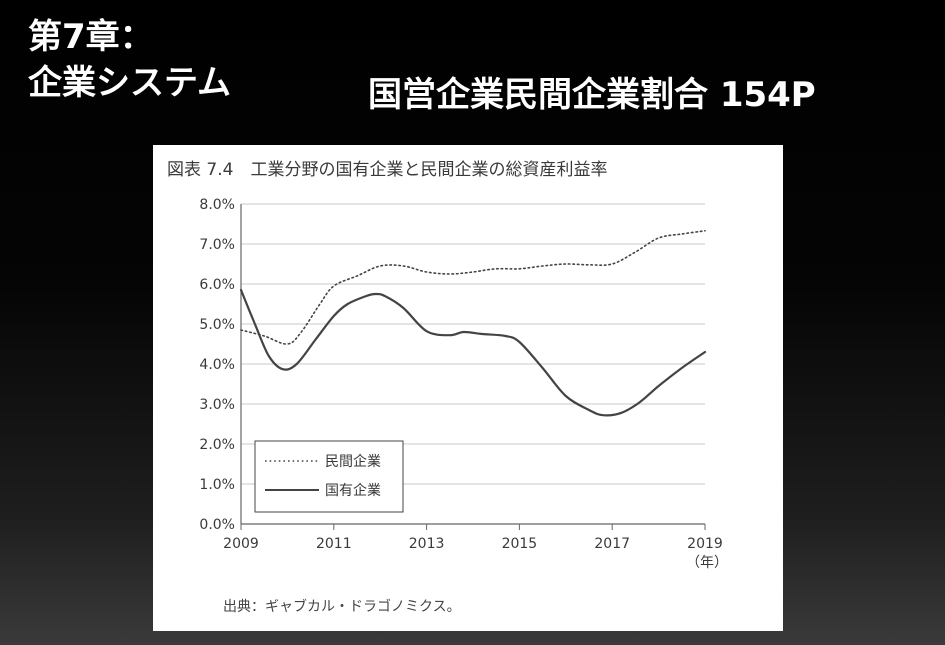 This screenshot has width=945, height=645. Describe the element at coordinates (217, 245) in the screenshot. I see `y-tick-label: 7.0%` at that location.